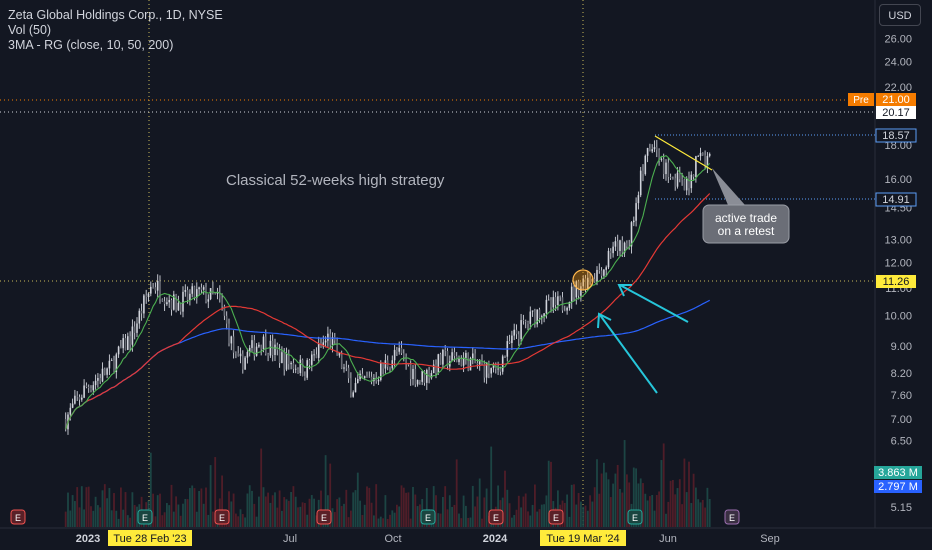 The height and width of the screenshot is (550, 932). What do you see at coordinates (91, 45) in the screenshot?
I see `ma-indicator-label: 3MA - RG (close, 10, 50, 200)` at bounding box center [91, 45].